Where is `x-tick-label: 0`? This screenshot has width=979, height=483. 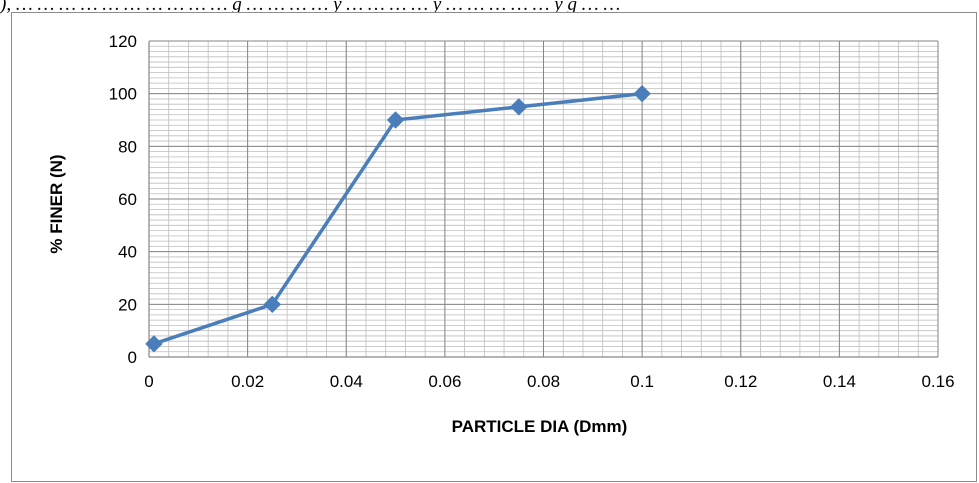
x-tick-label: 0 is located at coordinates (148, 381).